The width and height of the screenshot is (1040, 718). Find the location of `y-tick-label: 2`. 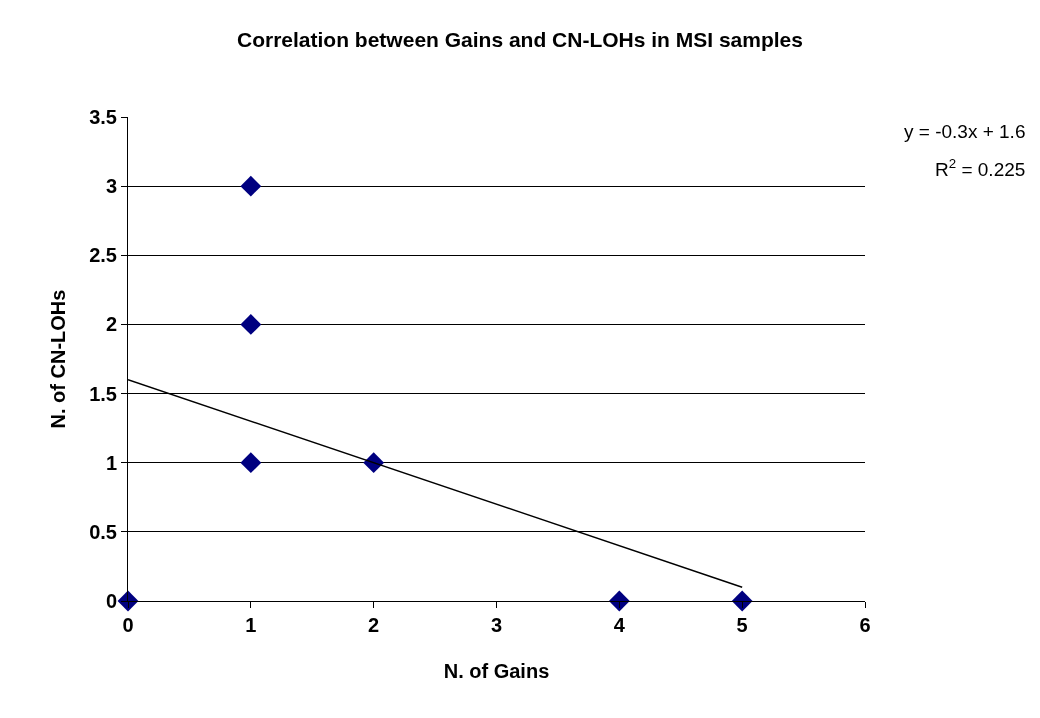

y-tick-label: 2 is located at coordinates (111, 324).